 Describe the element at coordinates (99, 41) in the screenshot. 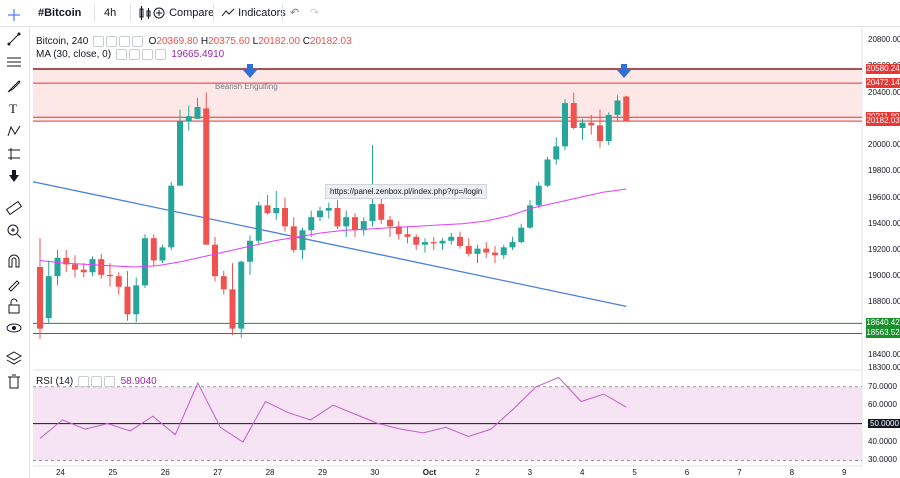

I see `legend-eye-icon` at that location.